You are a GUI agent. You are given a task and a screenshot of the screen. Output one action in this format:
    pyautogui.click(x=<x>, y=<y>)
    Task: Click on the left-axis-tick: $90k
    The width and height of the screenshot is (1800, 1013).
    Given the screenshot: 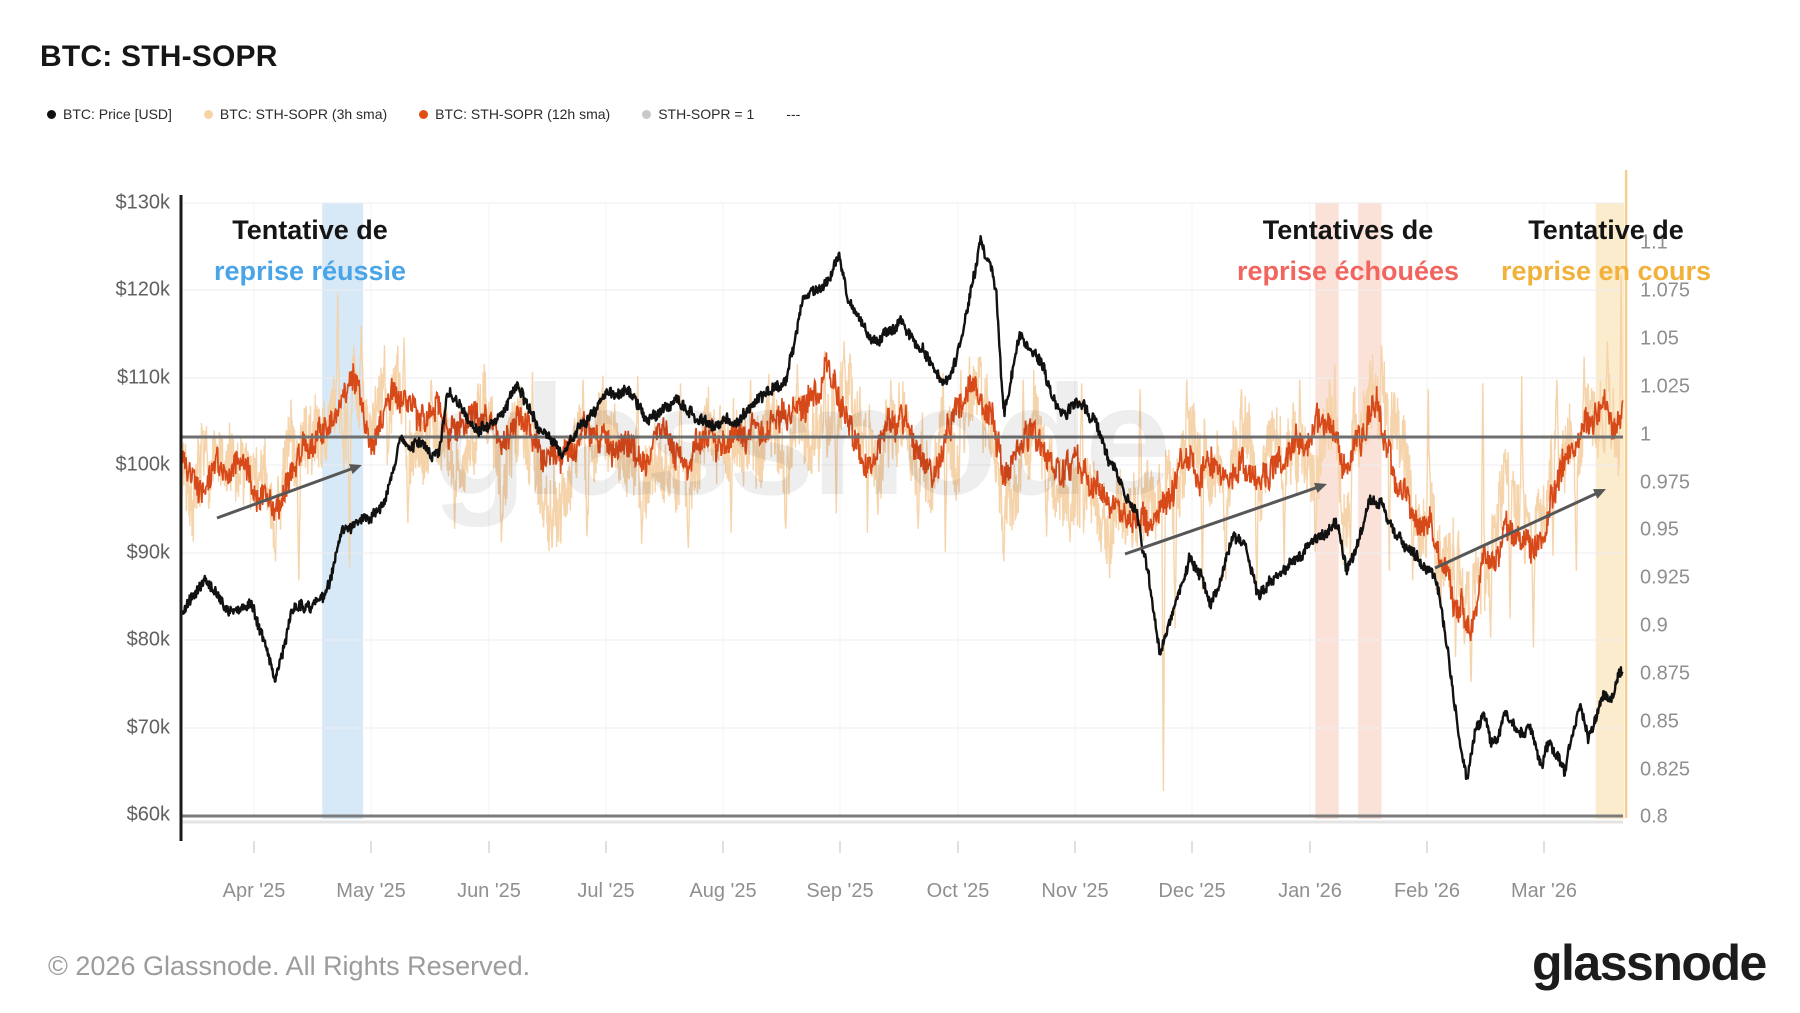 What is the action you would take?
    pyautogui.click(x=148, y=552)
    